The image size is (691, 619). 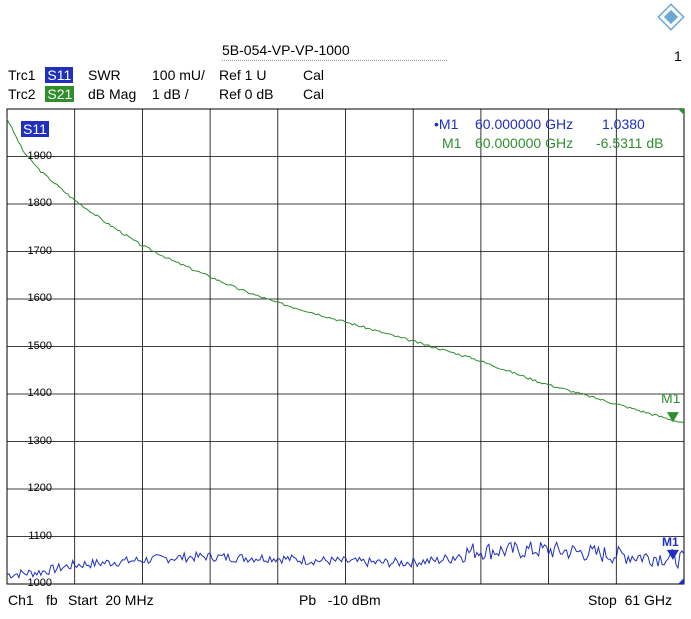 I want to click on y-tick-label: 1500, so click(x=39, y=345).